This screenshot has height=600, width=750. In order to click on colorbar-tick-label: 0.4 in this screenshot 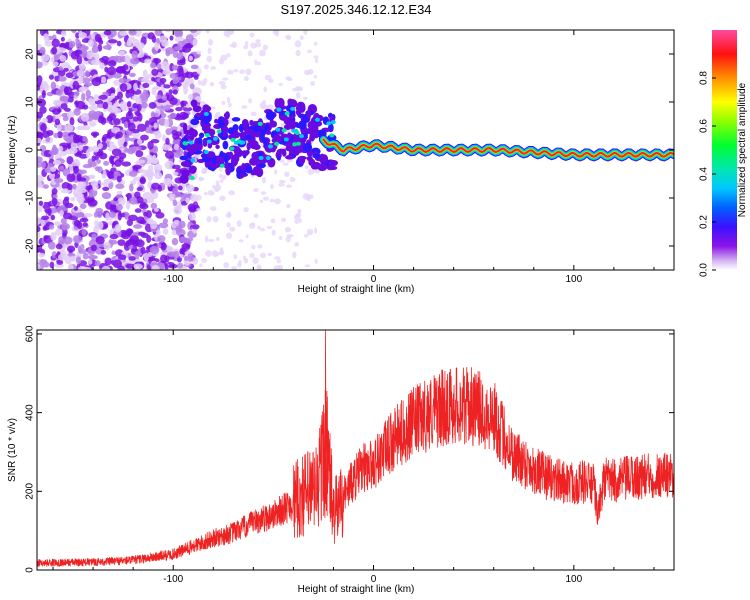, I will do `click(704, 174)`.